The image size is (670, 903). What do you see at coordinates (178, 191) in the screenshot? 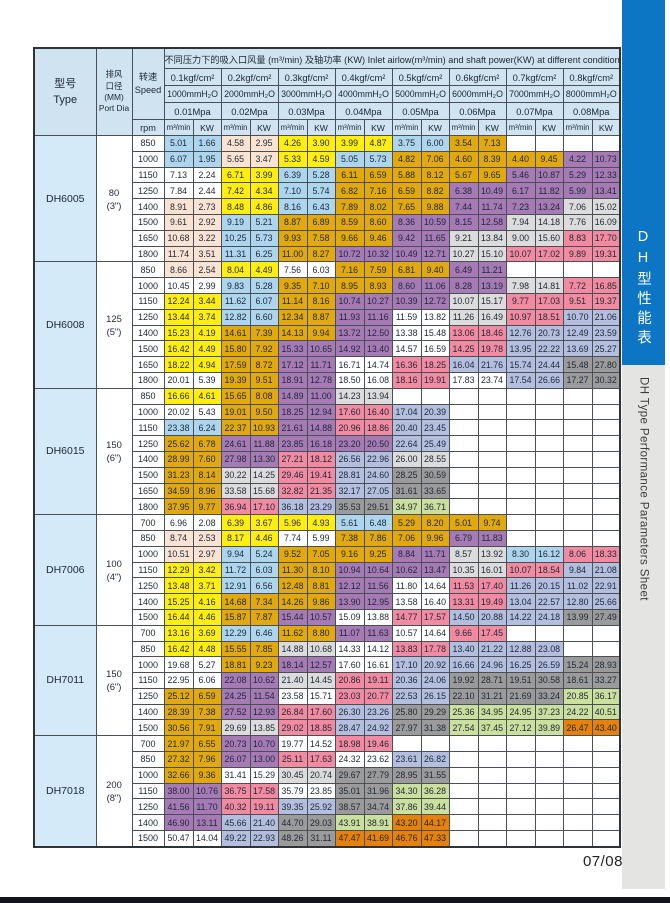
I see `flow-cell: 7.84` at bounding box center [178, 191].